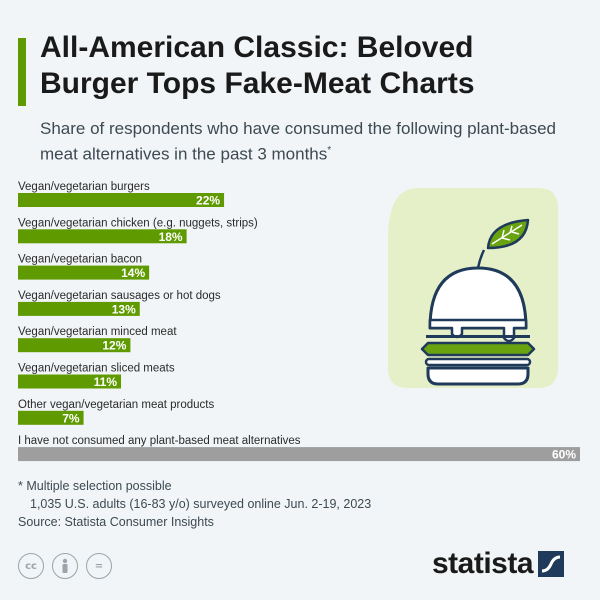 This screenshot has height=600, width=600. I want to click on brand-mark-glyph, so click(551, 564).